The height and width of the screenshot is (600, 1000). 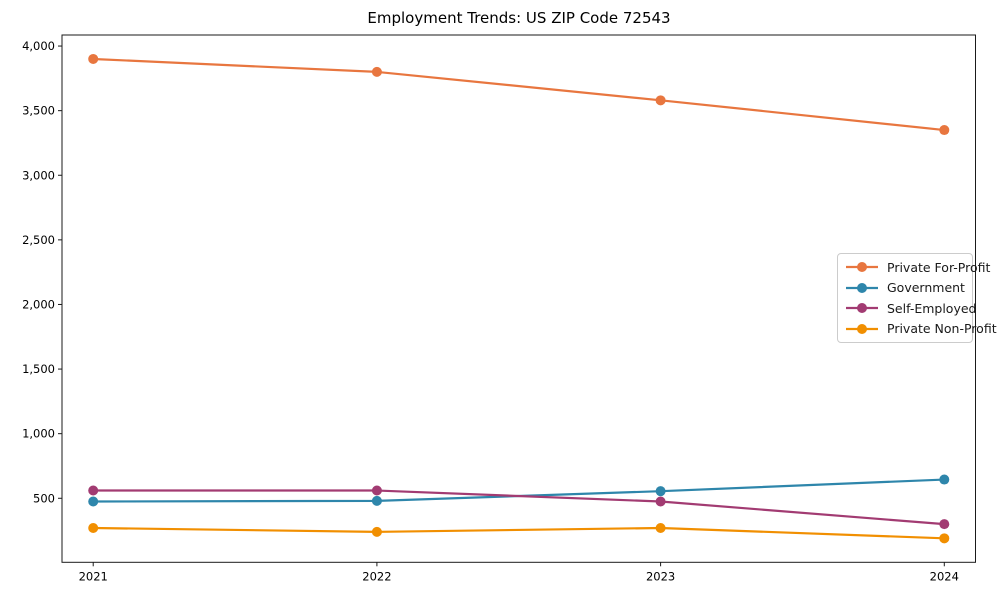 I want to click on legend-item: Government, so click(x=908, y=288).